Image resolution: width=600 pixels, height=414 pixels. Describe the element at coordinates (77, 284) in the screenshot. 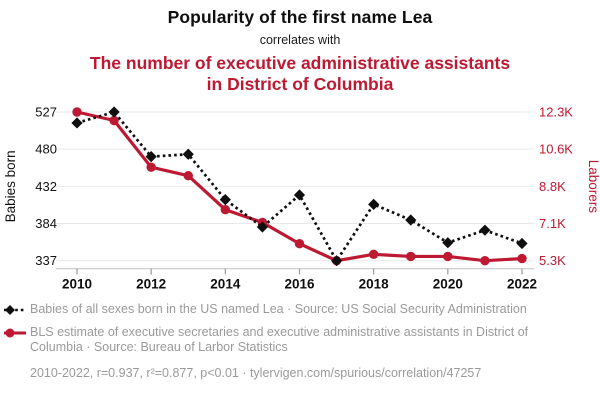

I see `svg-text: 2010` at that location.